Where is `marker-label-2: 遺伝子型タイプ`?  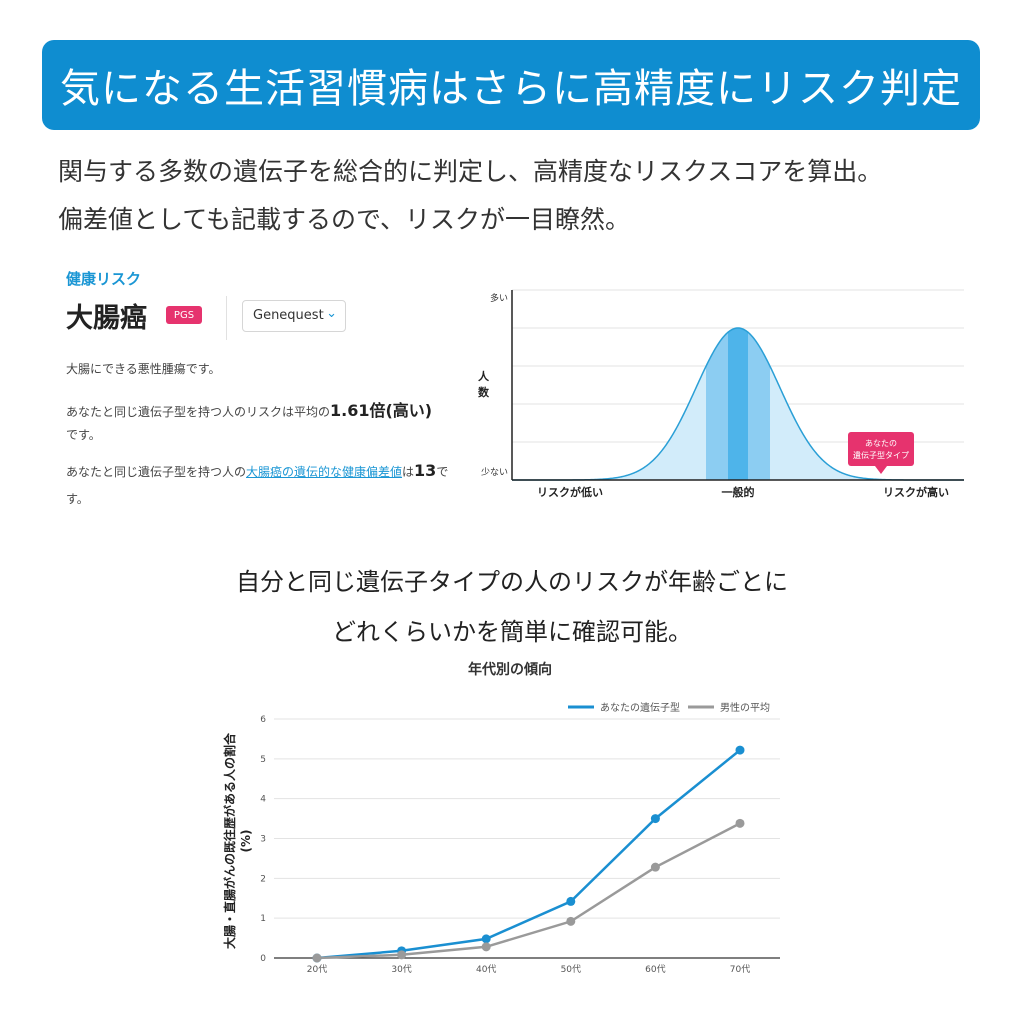
marker-label-2: 遺伝子型タイプ is located at coordinates (881, 455).